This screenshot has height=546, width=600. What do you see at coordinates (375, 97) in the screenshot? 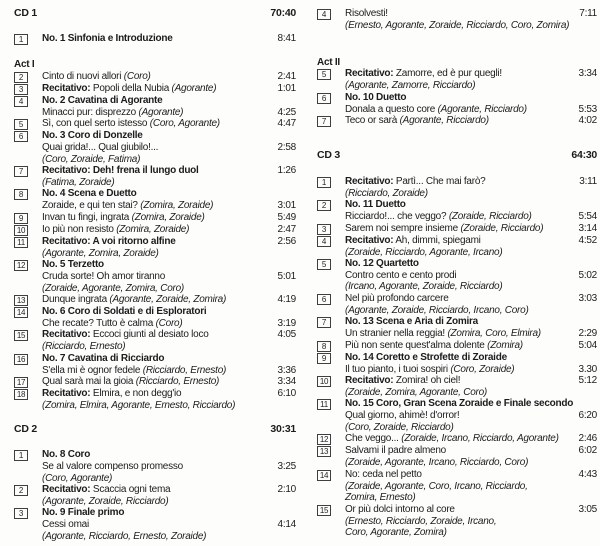
I see `track-title: No. 10 Duetto` at bounding box center [375, 97].